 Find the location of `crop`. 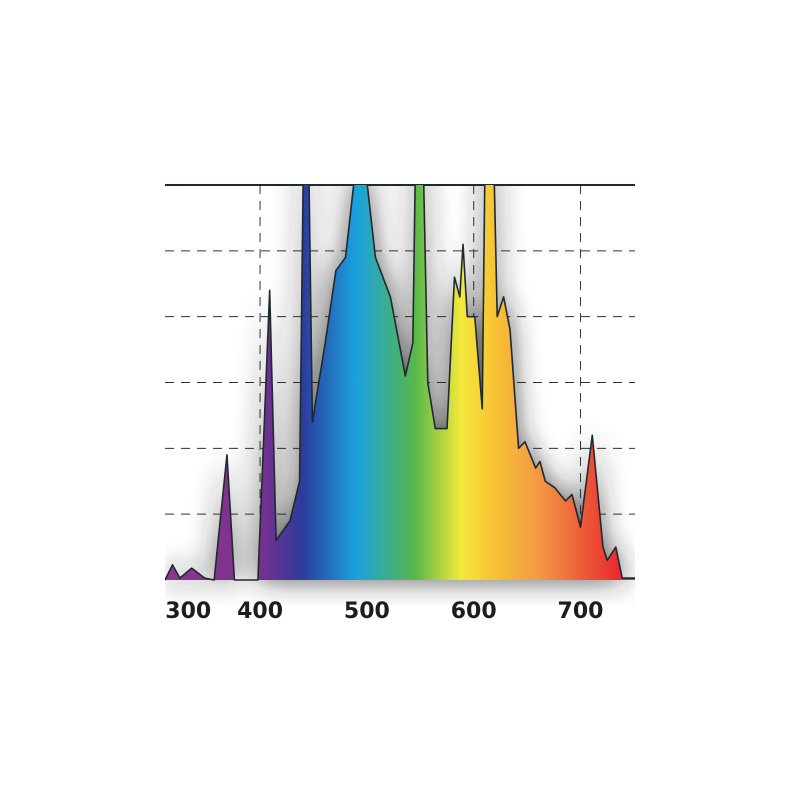

crop is located at coordinates (80, 615).